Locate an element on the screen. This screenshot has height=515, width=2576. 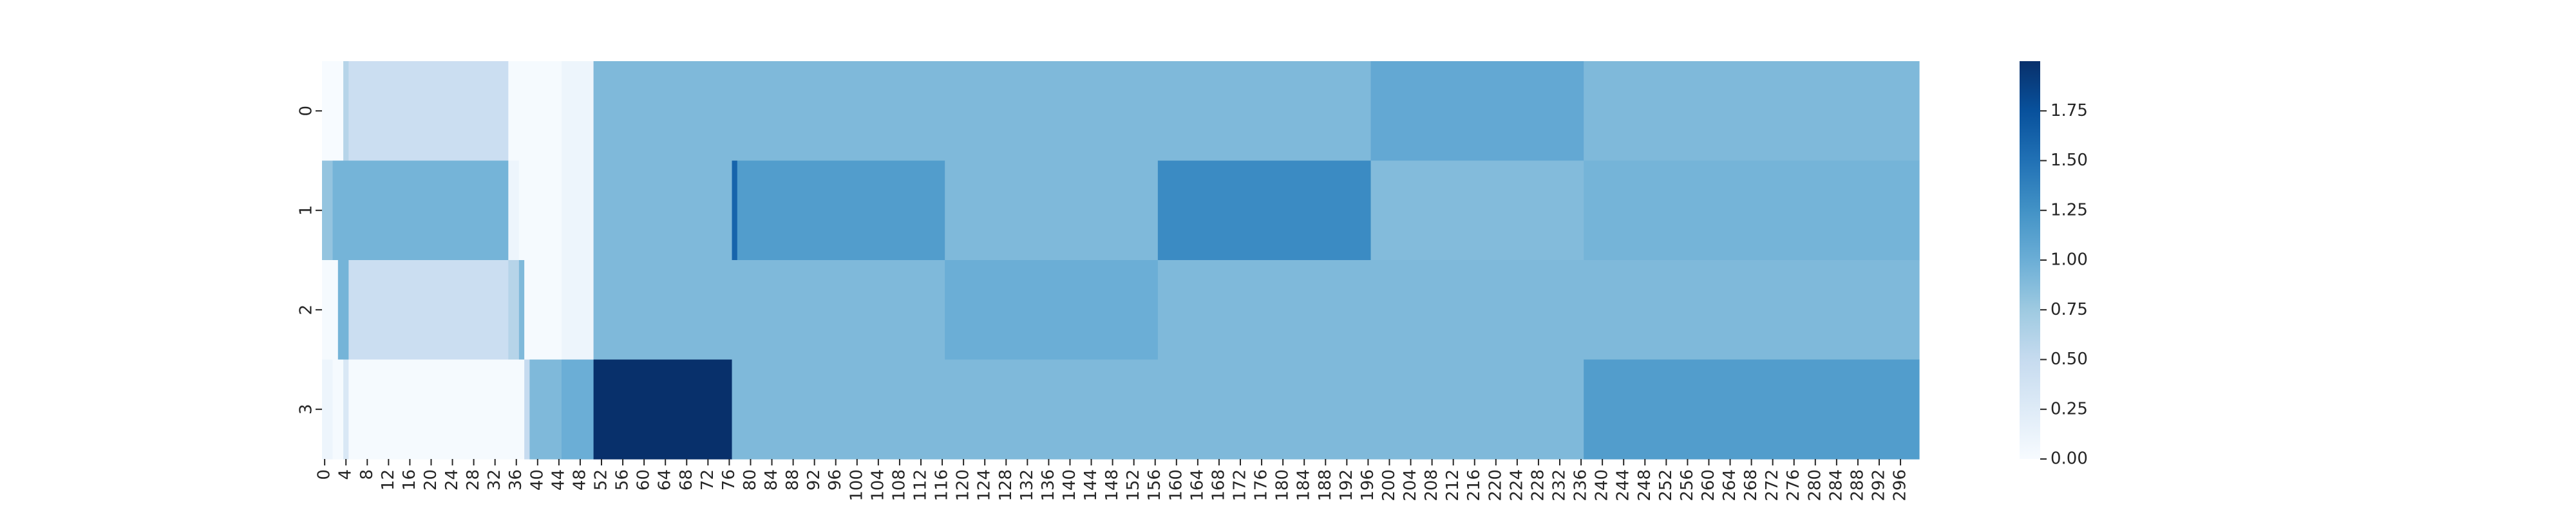
heatmap-cell-row2-seg1 is located at coordinates (343, 310).